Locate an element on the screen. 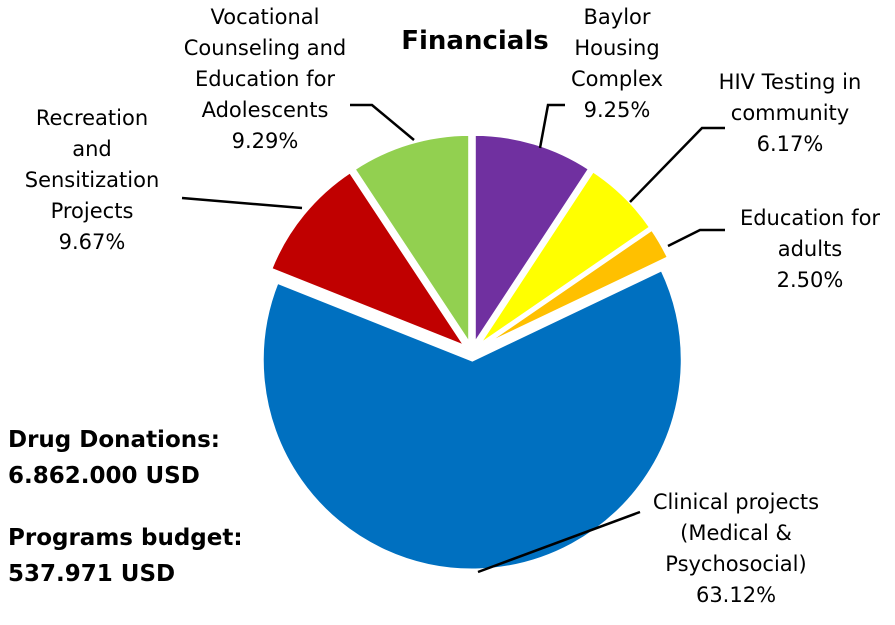 The width and height of the screenshot is (895, 625). category-label: HIV Testing in community is located at coordinates (790, 97).